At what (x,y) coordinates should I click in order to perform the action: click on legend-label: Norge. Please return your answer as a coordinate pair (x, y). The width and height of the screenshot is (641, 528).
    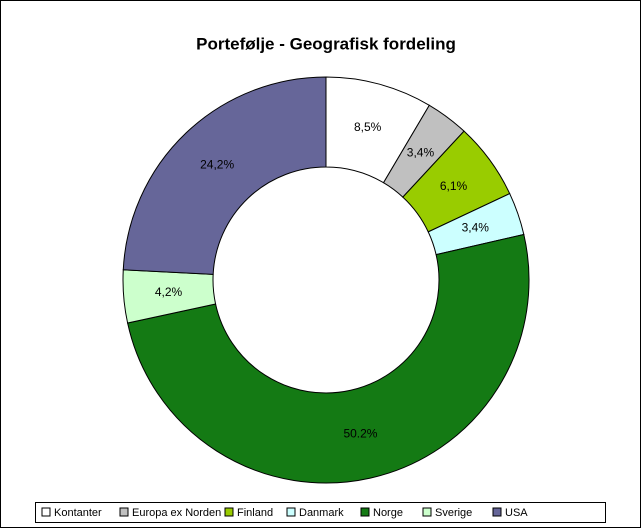
    Looking at the image, I should click on (388, 513).